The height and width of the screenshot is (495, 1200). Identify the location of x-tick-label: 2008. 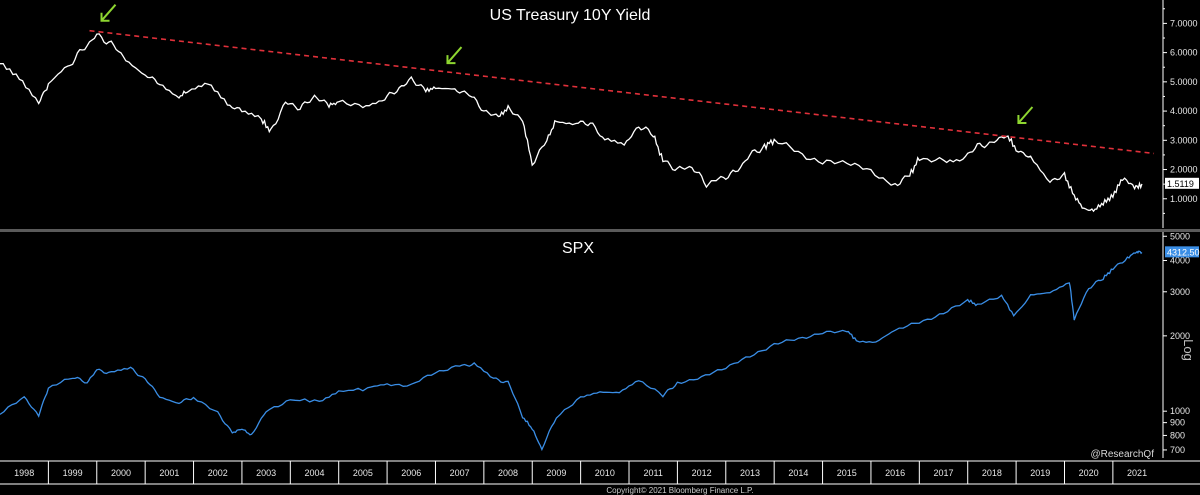
(508, 473).